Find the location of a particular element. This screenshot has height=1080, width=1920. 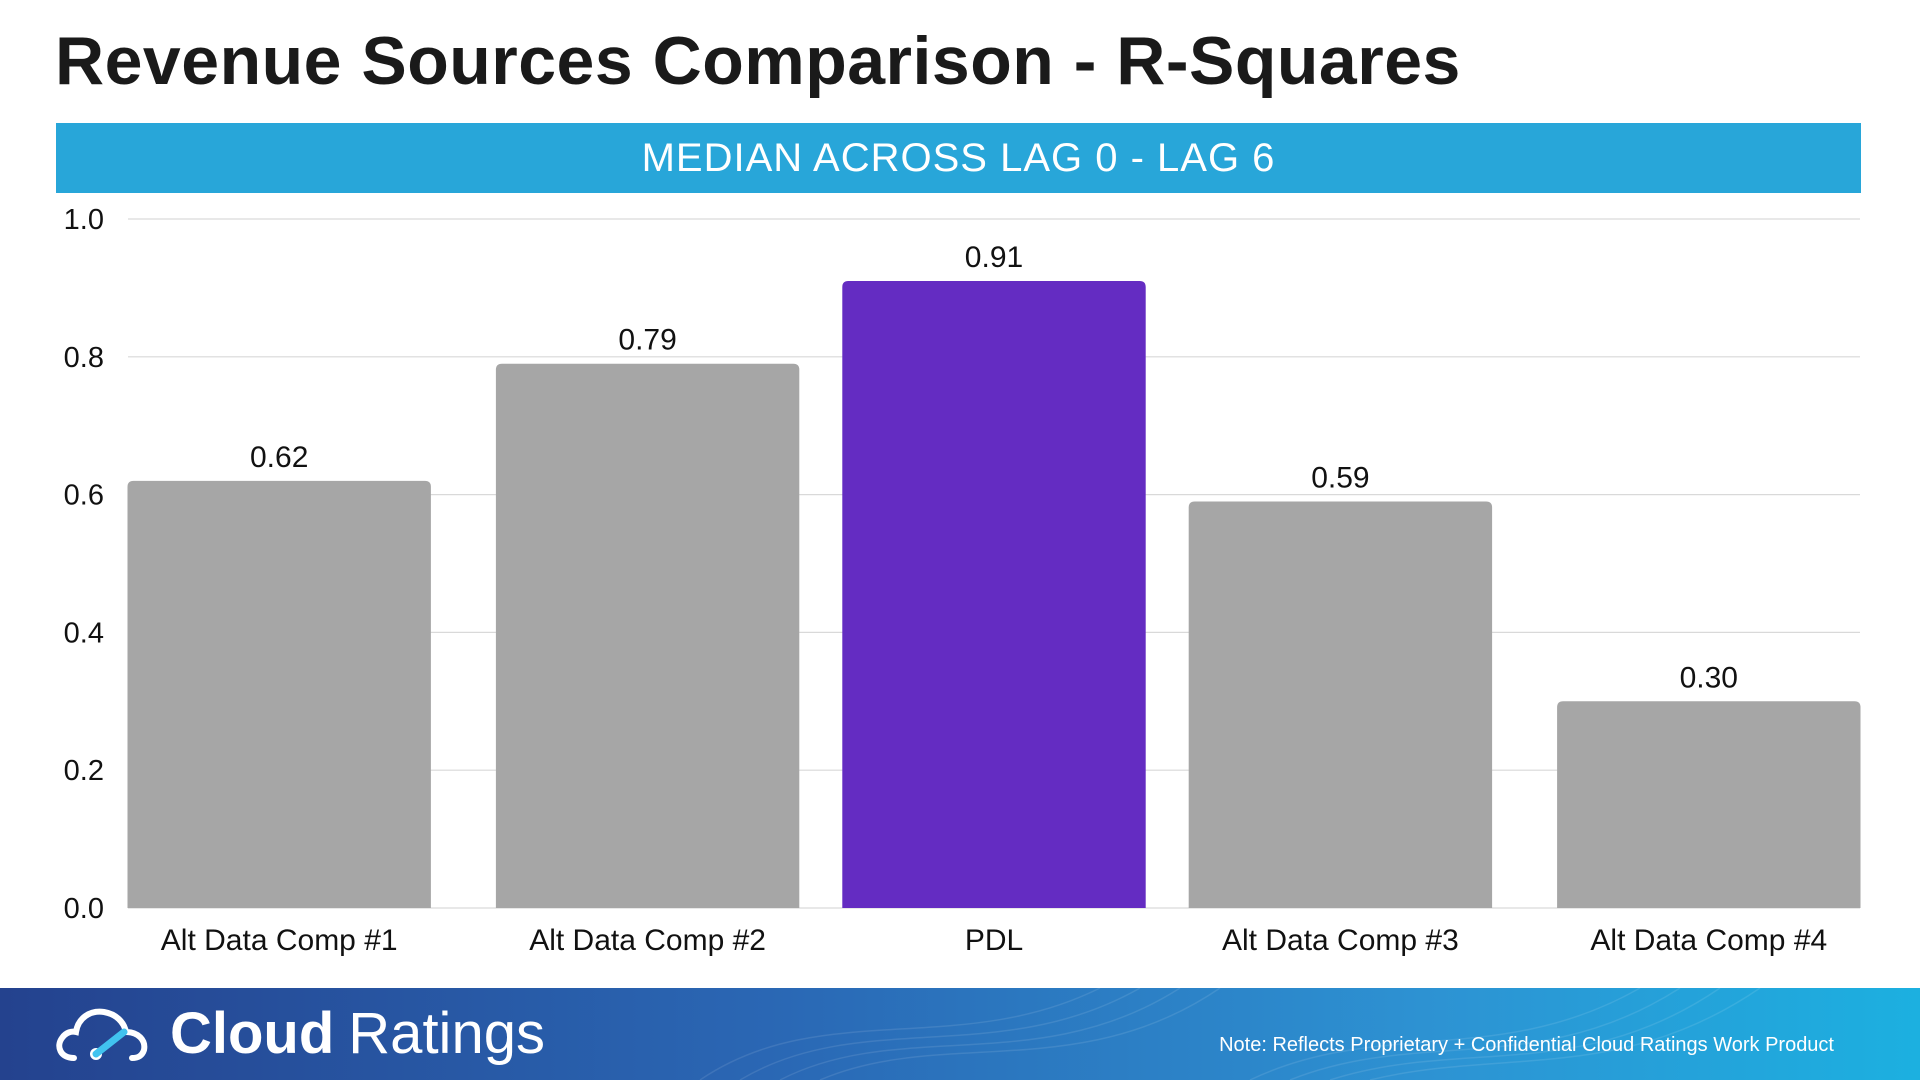

subtitle-band: MEDIAN ACROSS LAG 0 - LAG 6 is located at coordinates (958, 158).